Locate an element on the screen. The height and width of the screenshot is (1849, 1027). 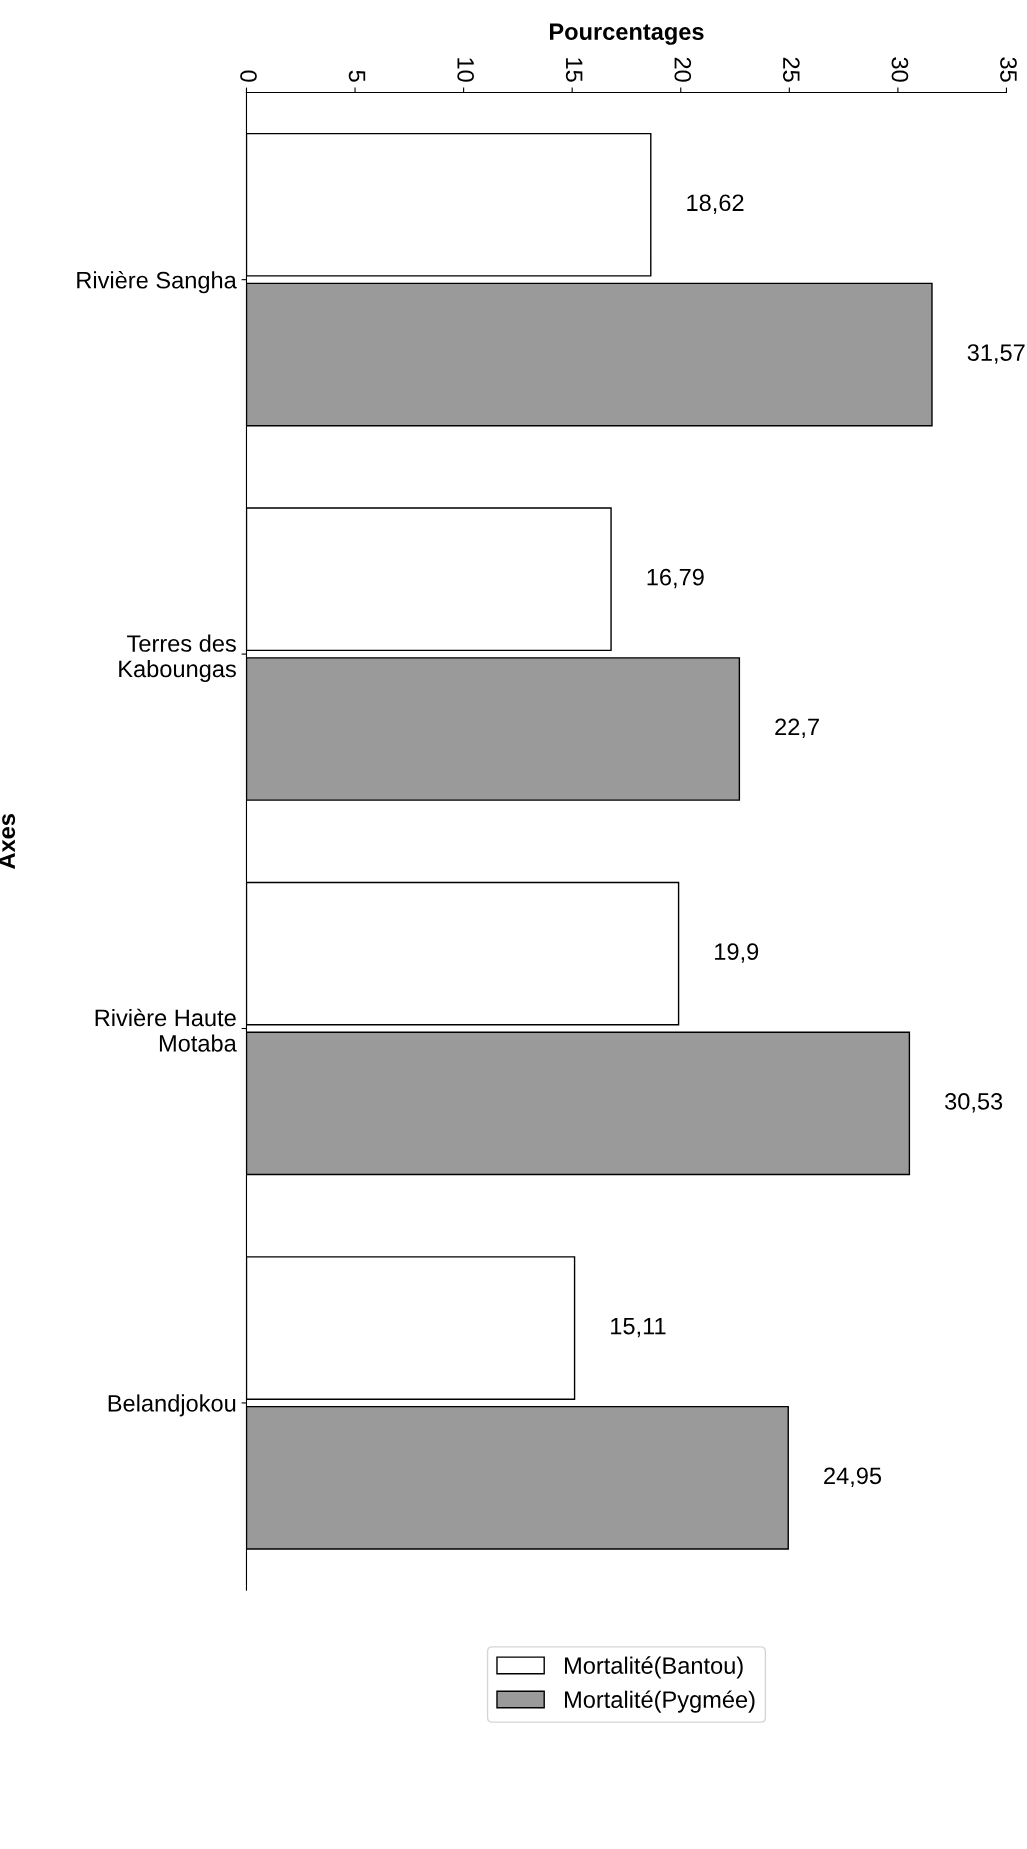
y-tick-label: Rivière Haute Motaba is located at coordinates (166, 1030).